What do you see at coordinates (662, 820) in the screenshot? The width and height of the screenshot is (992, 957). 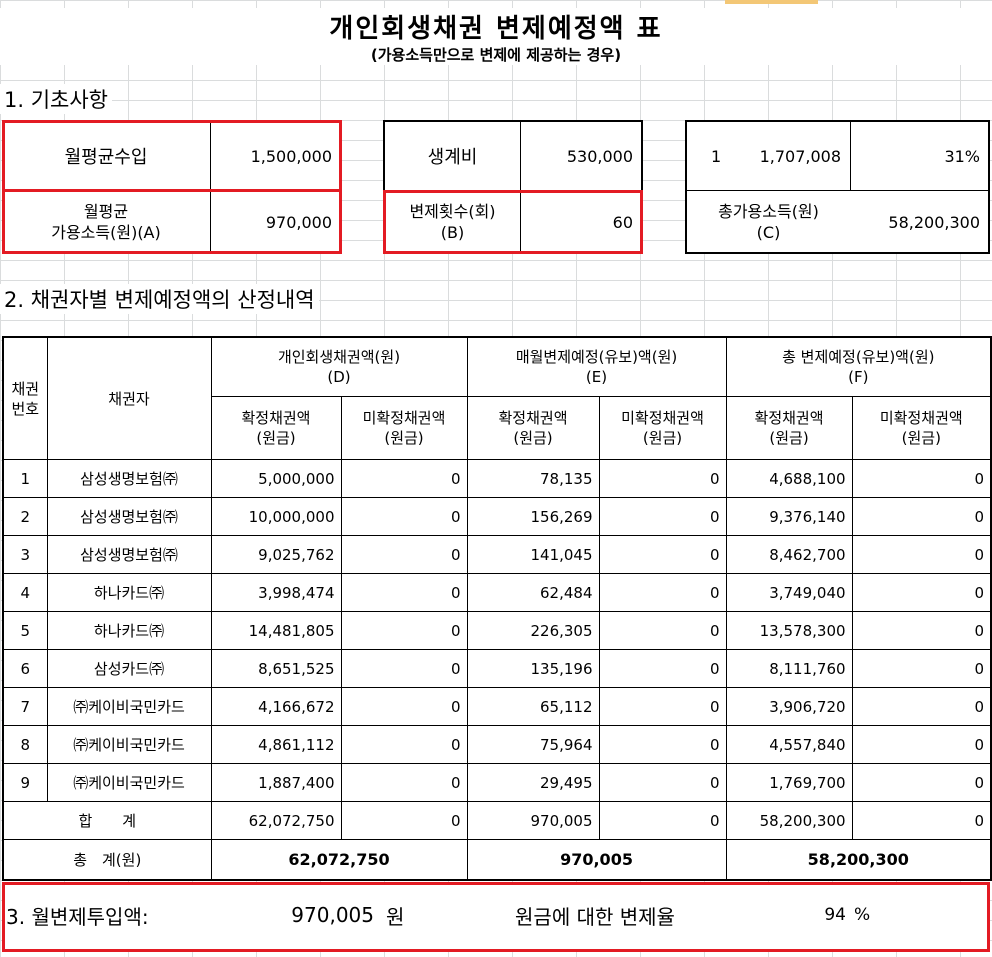 I see `subtotal-e-unconfirmed: 0` at bounding box center [662, 820].